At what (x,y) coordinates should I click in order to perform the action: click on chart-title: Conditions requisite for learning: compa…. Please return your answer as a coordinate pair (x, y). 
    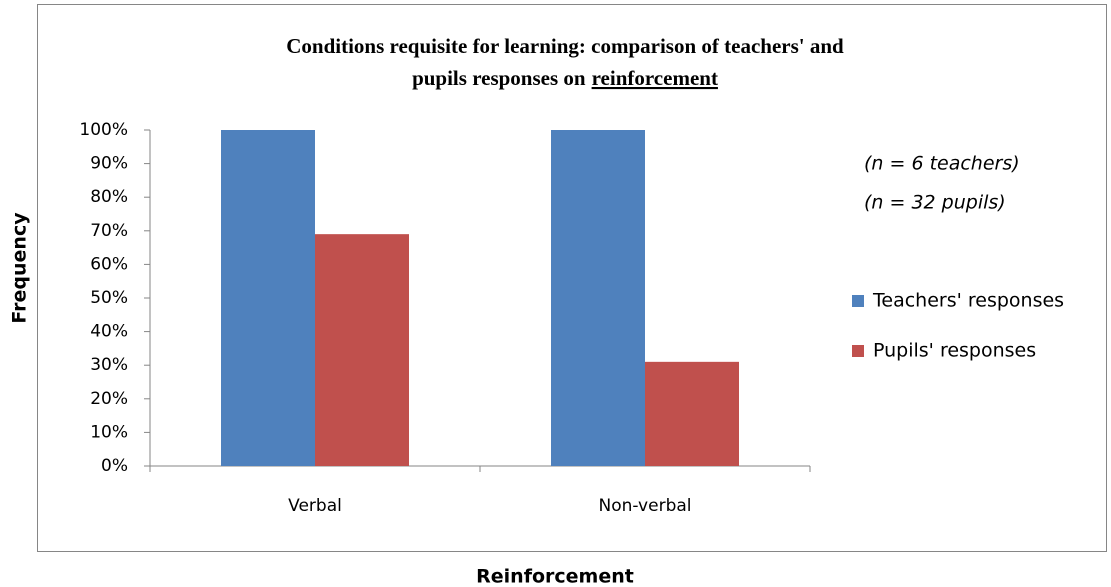
    Looking at the image, I should click on (565, 46).